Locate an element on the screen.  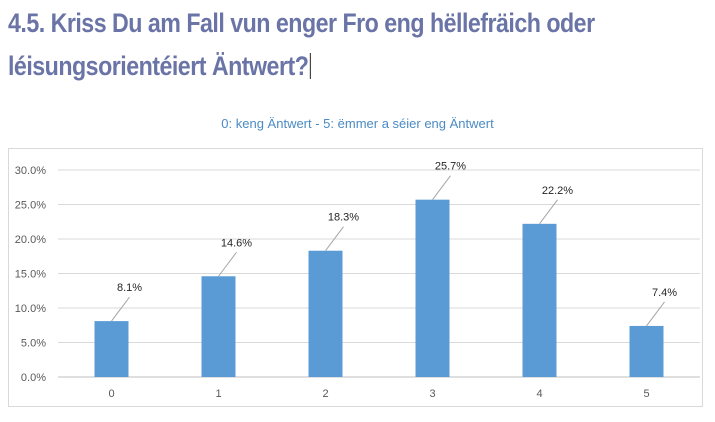
data-label: 22.2% is located at coordinates (557, 191).